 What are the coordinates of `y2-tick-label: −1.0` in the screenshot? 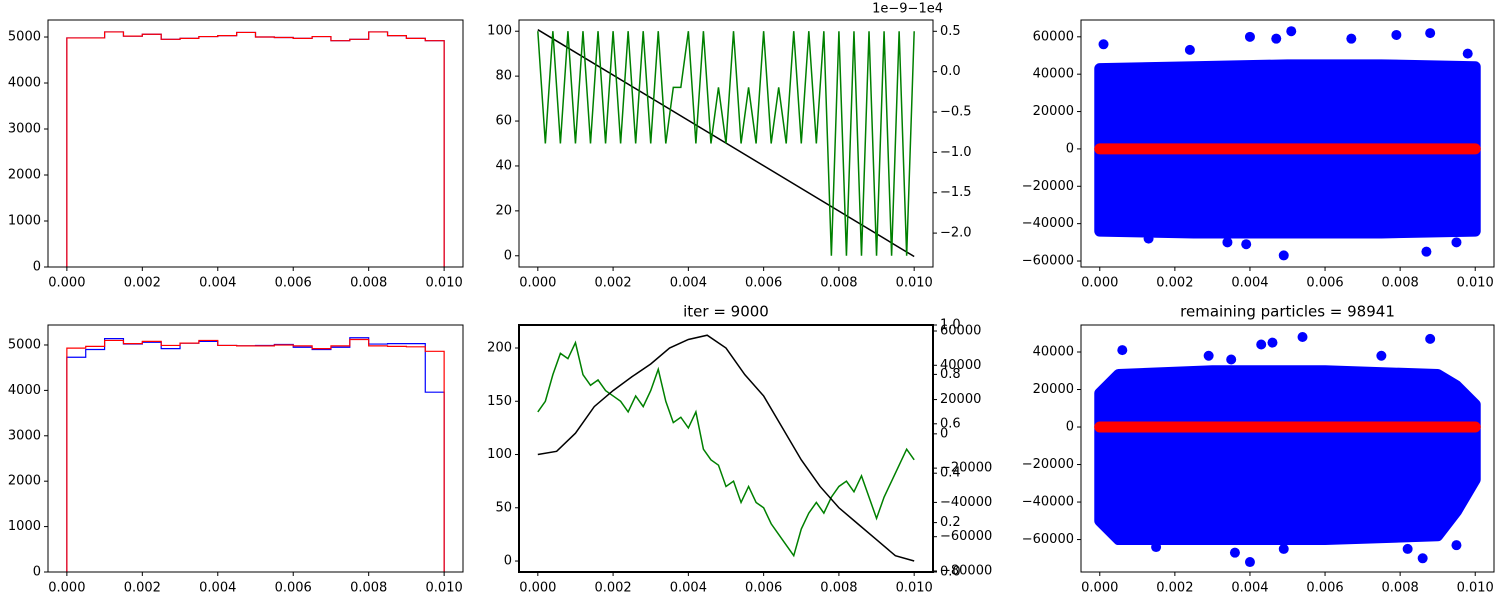 It's located at (956, 152).